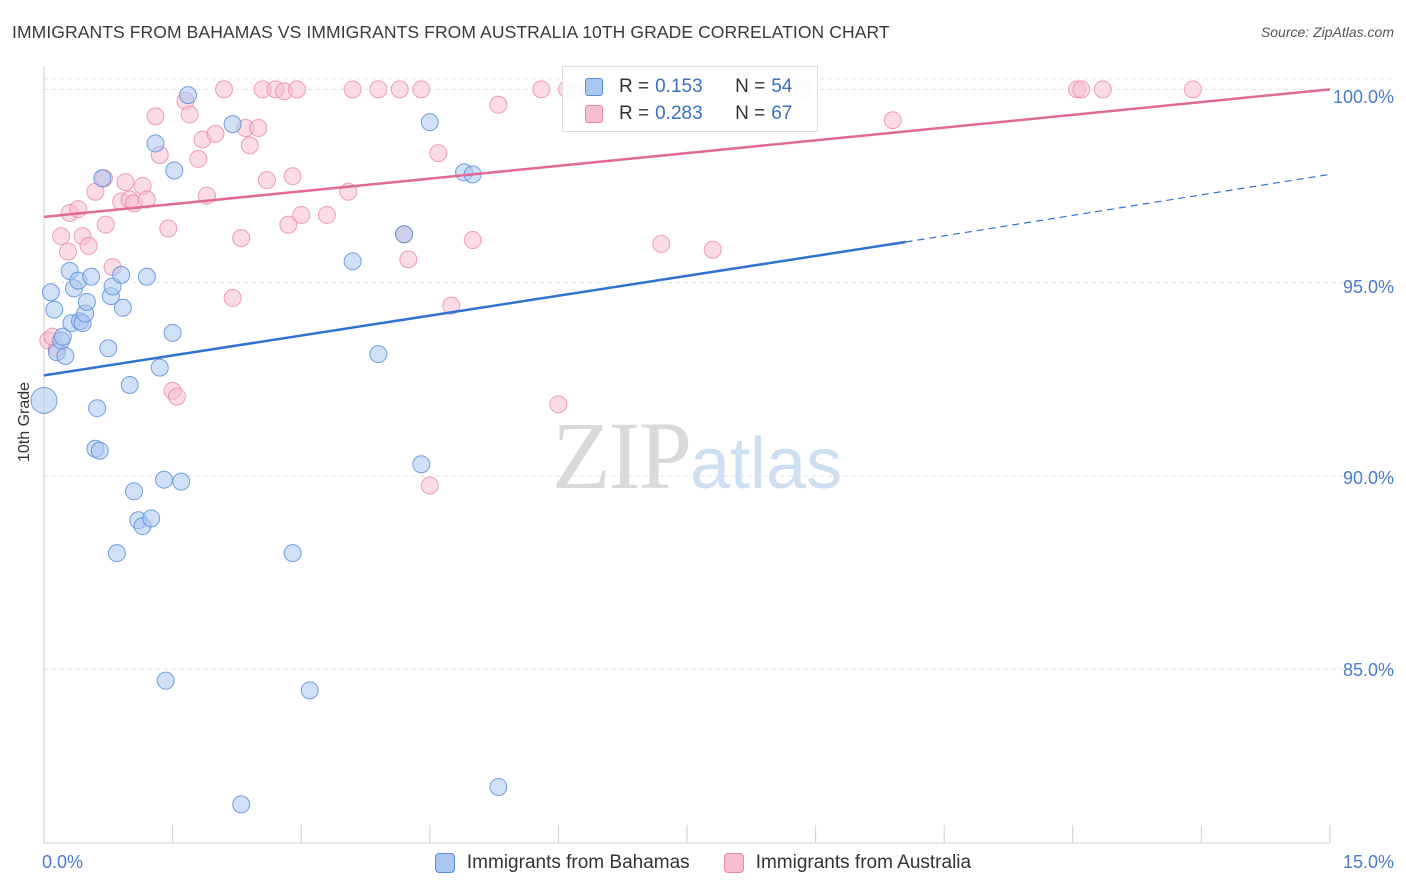  I want to click on trend-line-bahamas, so click(474, 308).